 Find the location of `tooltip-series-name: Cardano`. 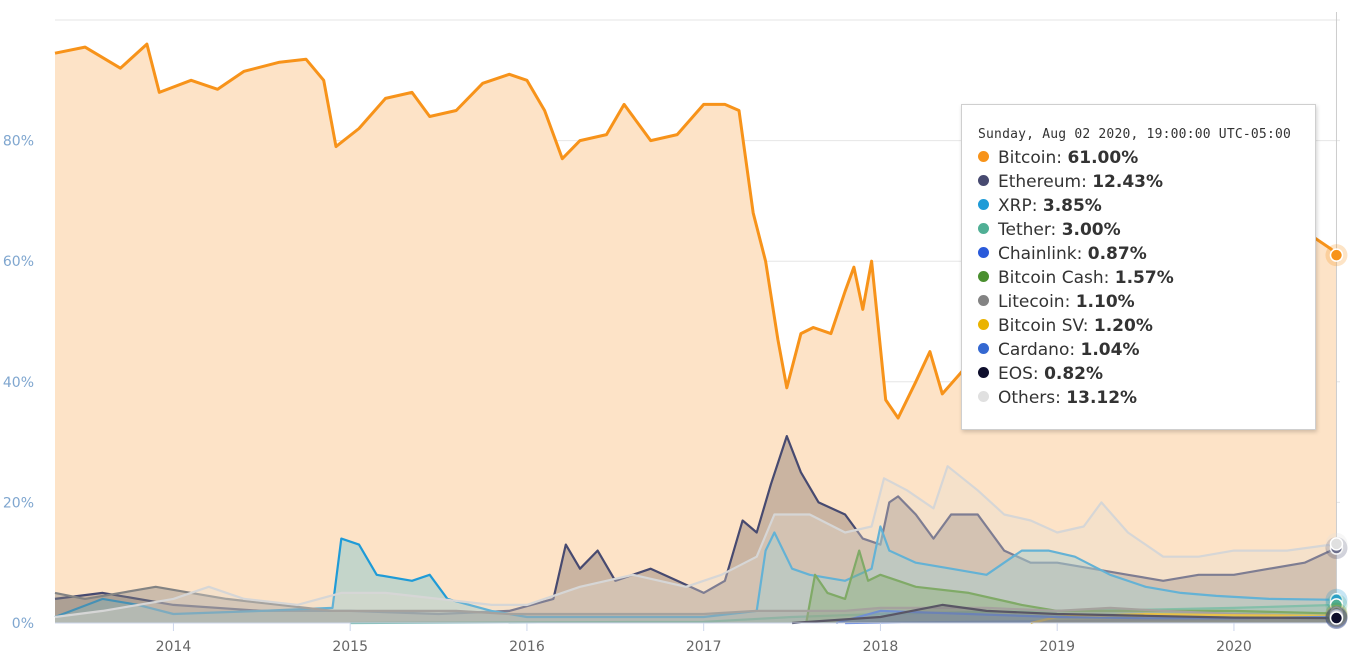

tooltip-series-name: Cardano is located at coordinates (1034, 350).